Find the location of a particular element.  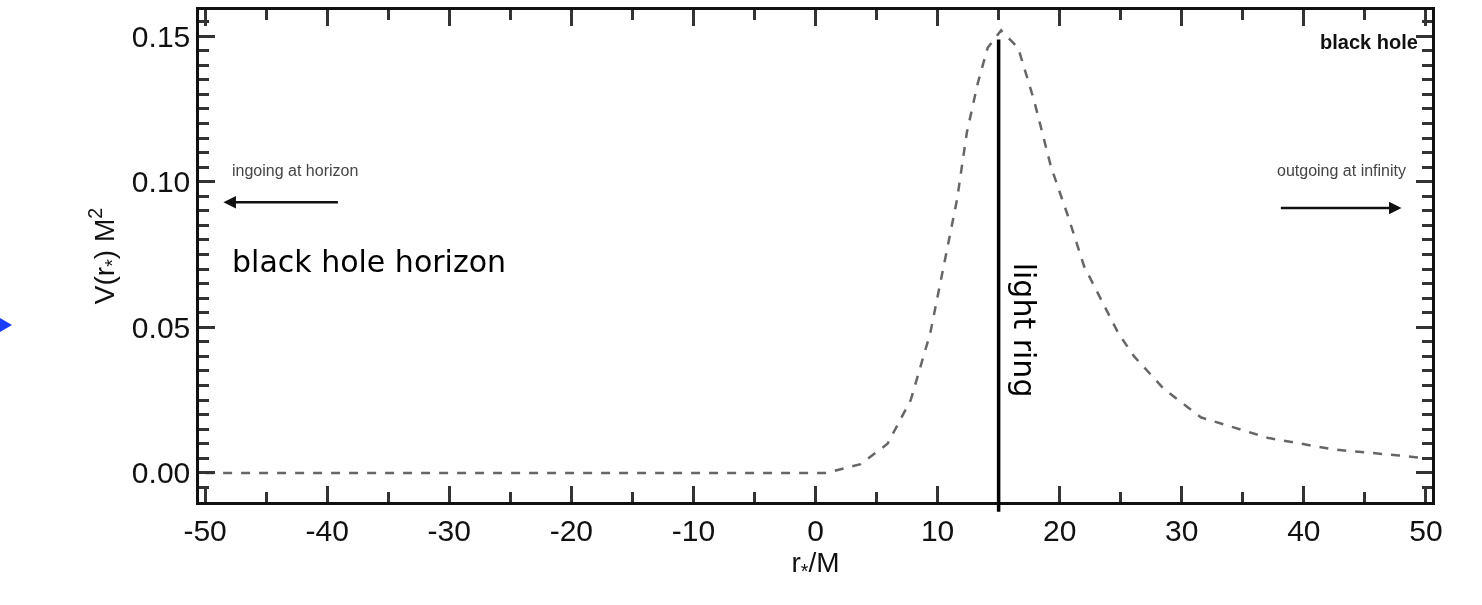

x-tick-label: 0 is located at coordinates (815, 530).